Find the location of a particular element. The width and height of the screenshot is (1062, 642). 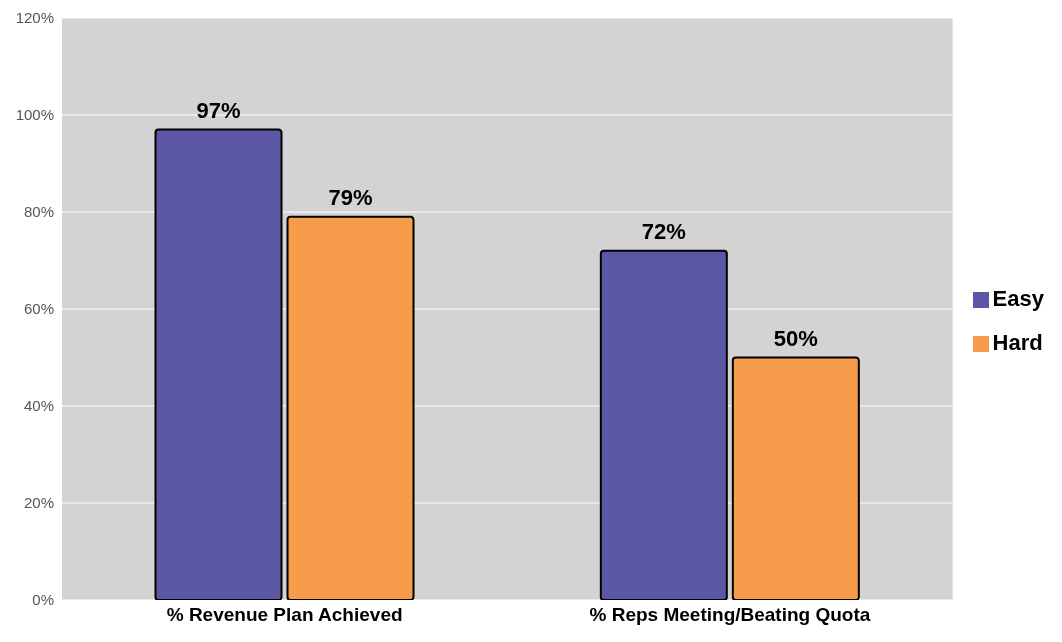

data-label: 97% is located at coordinates (218, 110).